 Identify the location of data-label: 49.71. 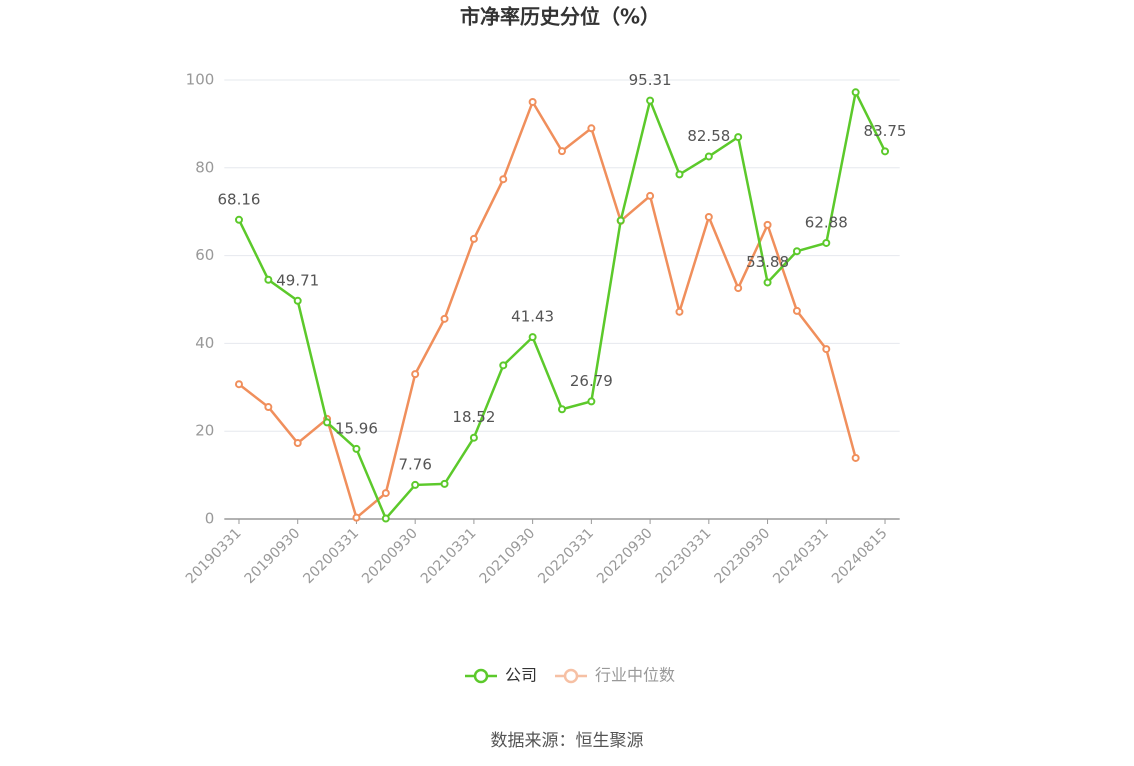
(297, 280).